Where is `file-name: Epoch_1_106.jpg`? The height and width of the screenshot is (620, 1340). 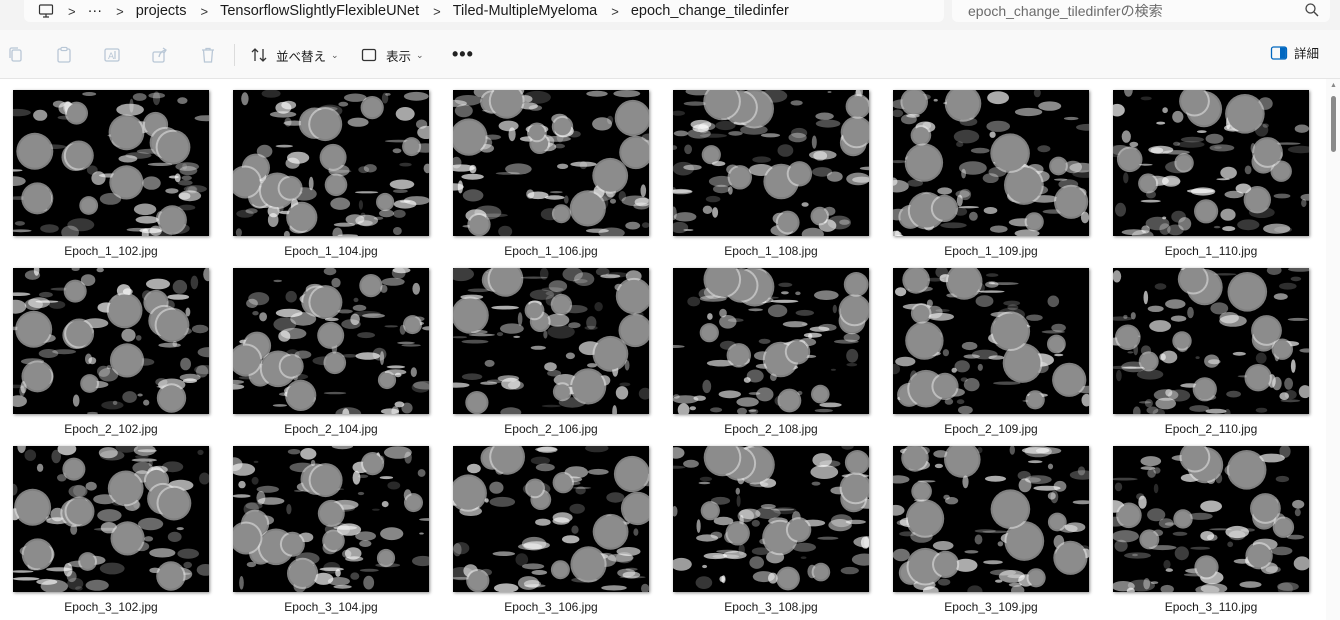
file-name: Epoch_1_106.jpg is located at coordinates (551, 251).